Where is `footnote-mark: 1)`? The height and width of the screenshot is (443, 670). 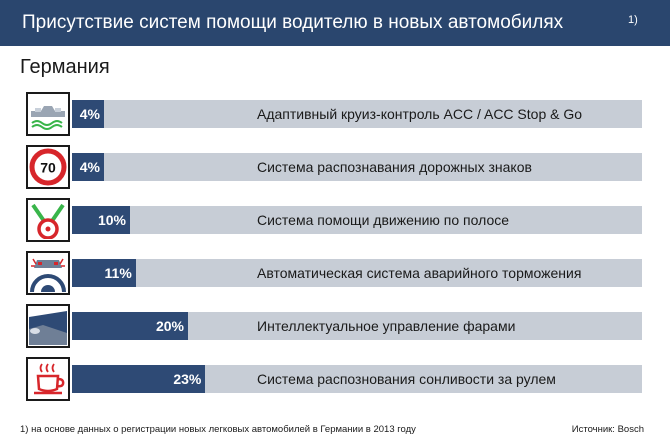
footnote-mark: 1) is located at coordinates (633, 20).